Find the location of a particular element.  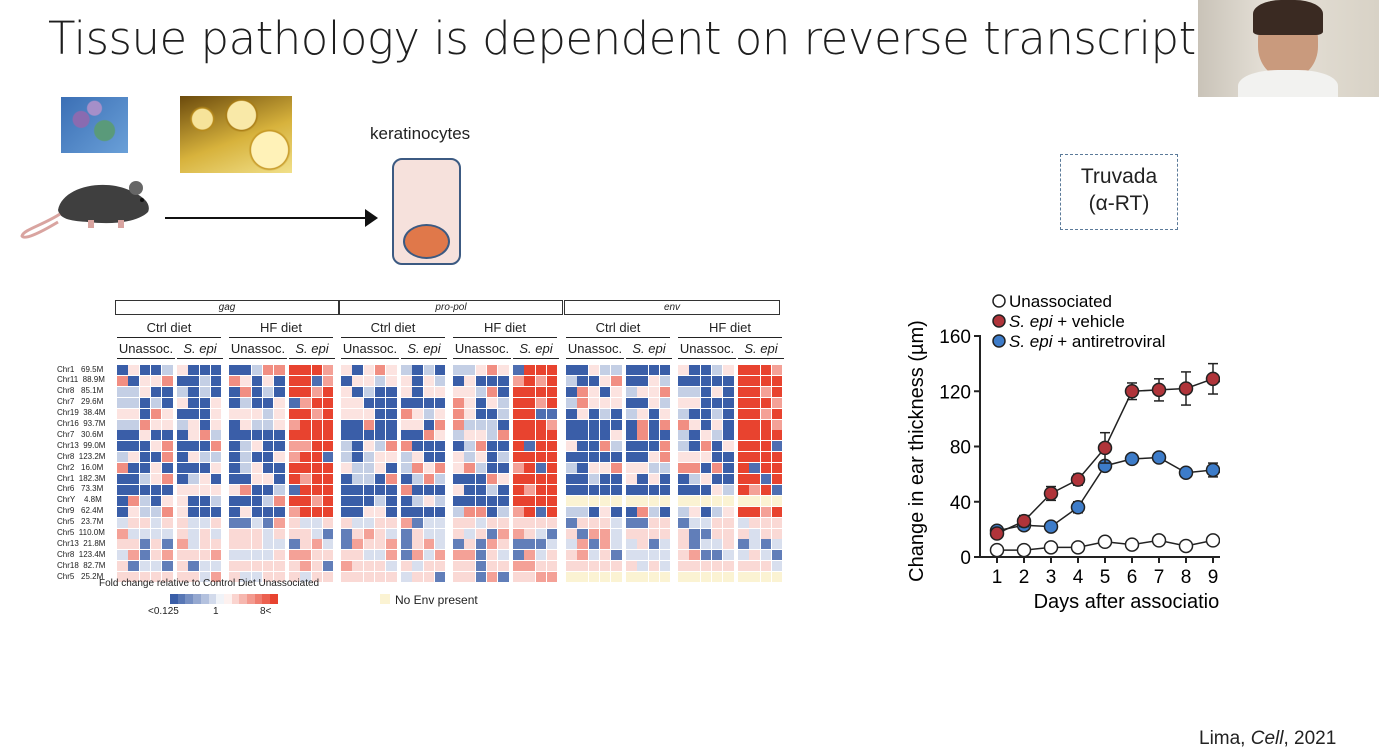

citation-year: , 2021 is located at coordinates (1310, 738).